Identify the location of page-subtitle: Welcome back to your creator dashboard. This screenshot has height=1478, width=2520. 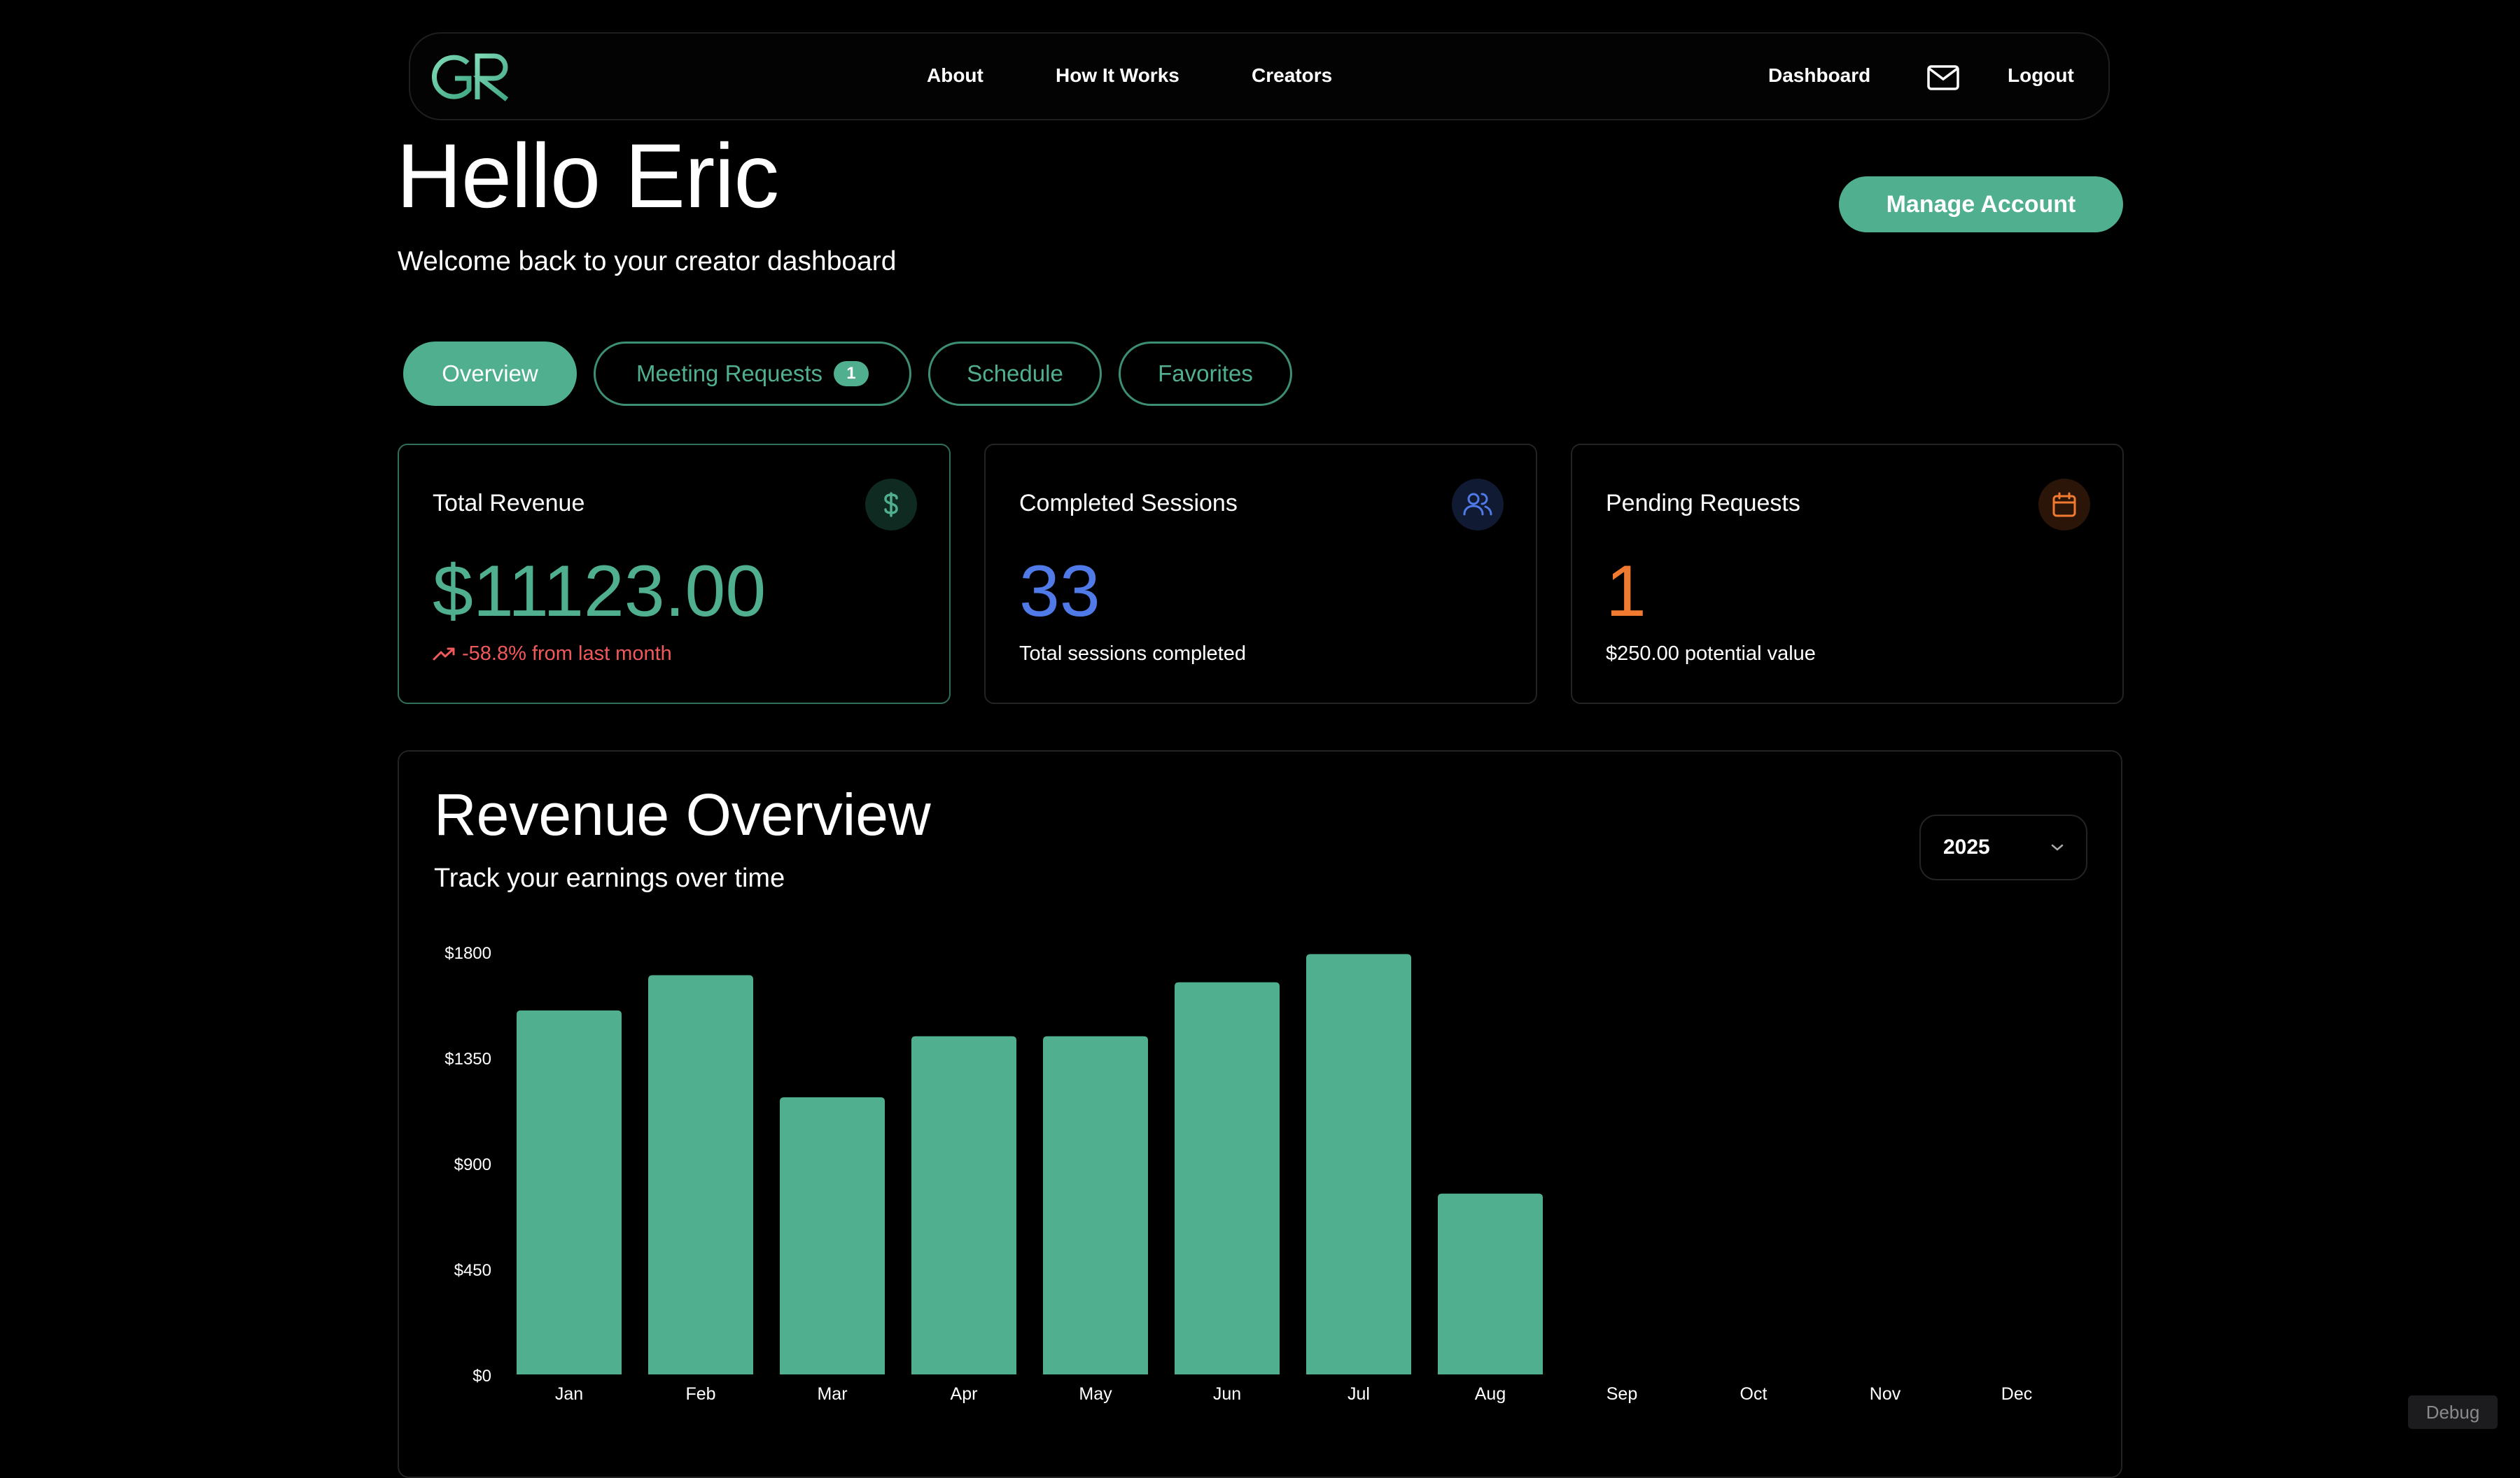
(647, 261).